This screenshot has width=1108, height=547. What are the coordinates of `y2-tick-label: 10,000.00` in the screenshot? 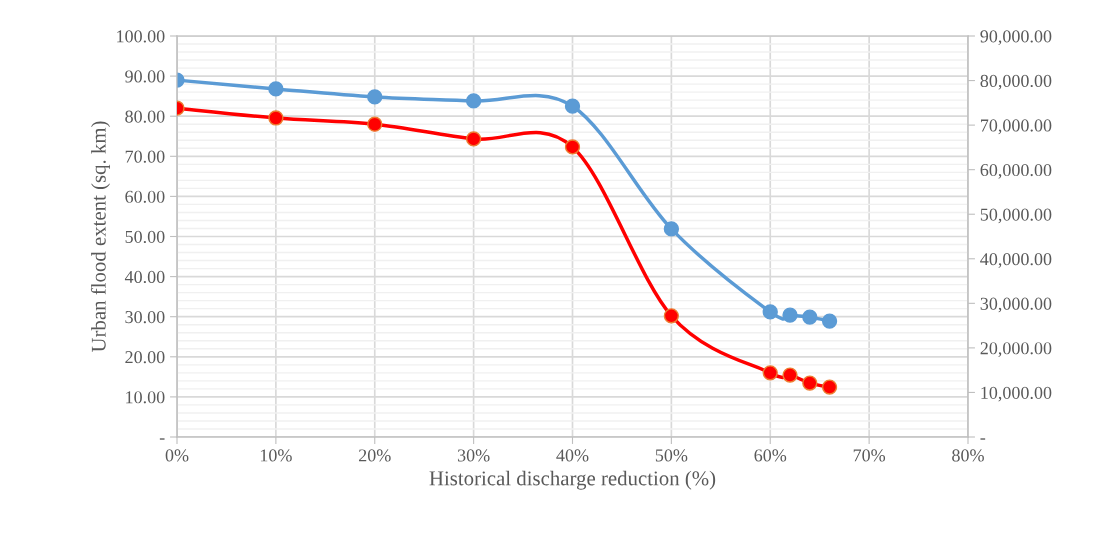 It's located at (1016, 394).